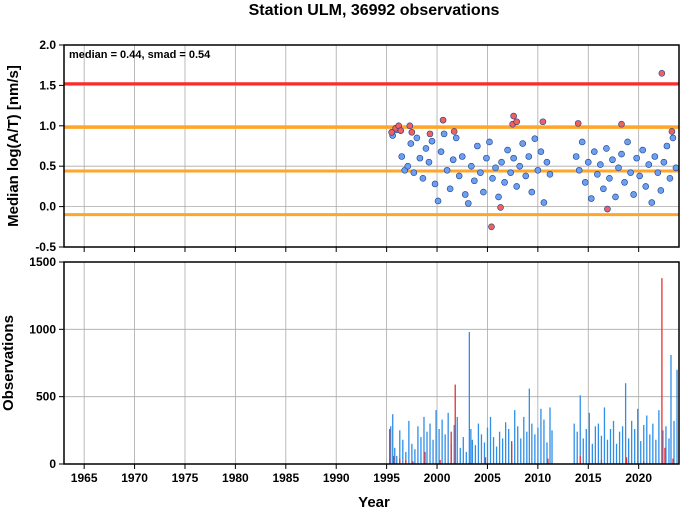 This screenshot has width=685, height=516. What do you see at coordinates (46, 397) in the screenshot?
I see `bottom-y-tick-label: 500` at bounding box center [46, 397].